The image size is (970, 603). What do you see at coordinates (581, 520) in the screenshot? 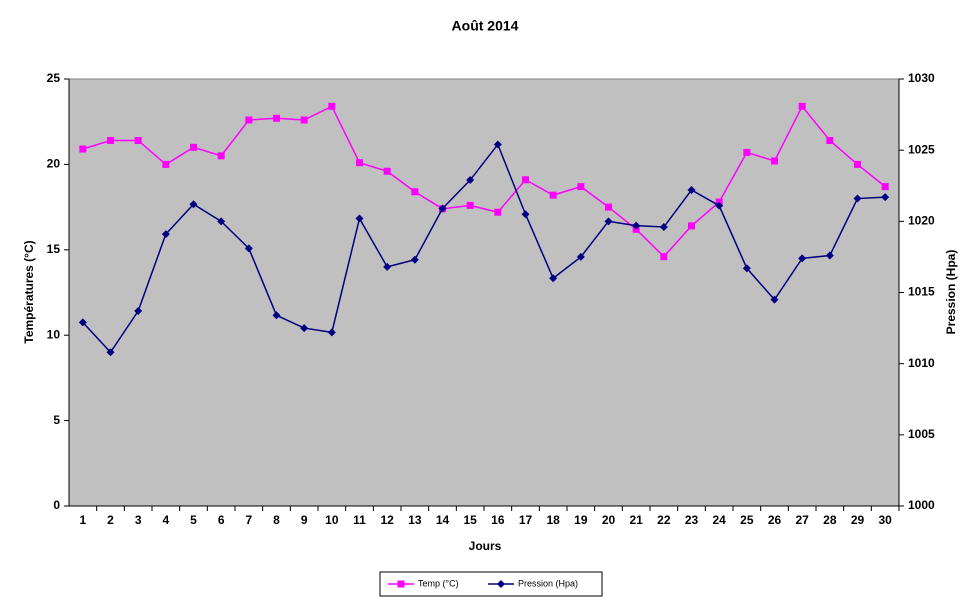
I see `x-tick-label: 19` at bounding box center [581, 520].